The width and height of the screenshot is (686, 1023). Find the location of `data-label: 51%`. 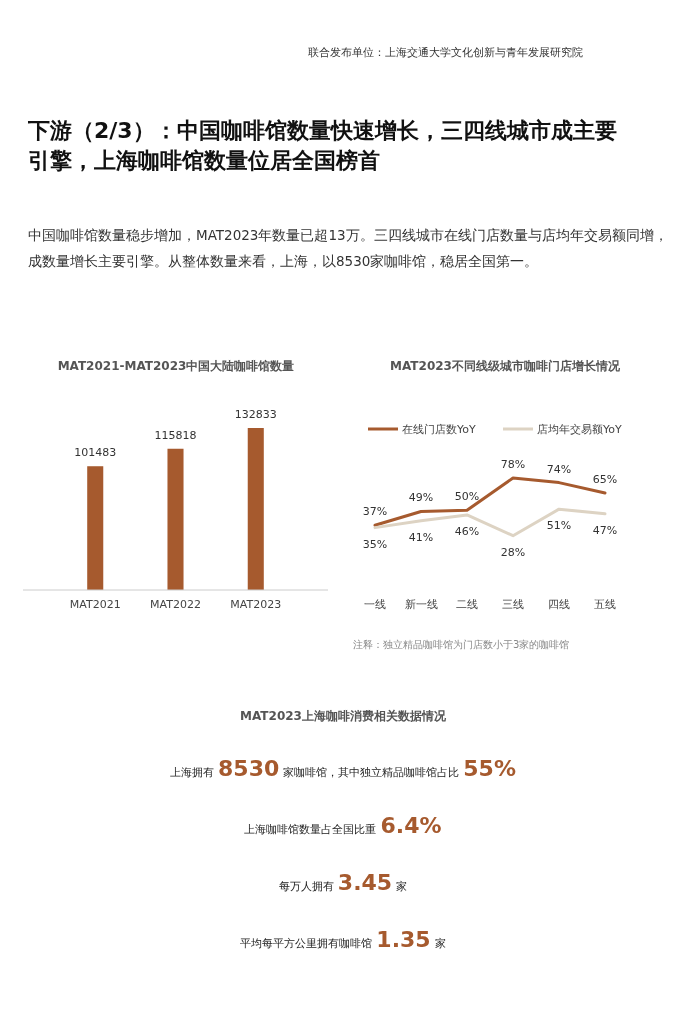

data-label: 51% is located at coordinates (559, 526).